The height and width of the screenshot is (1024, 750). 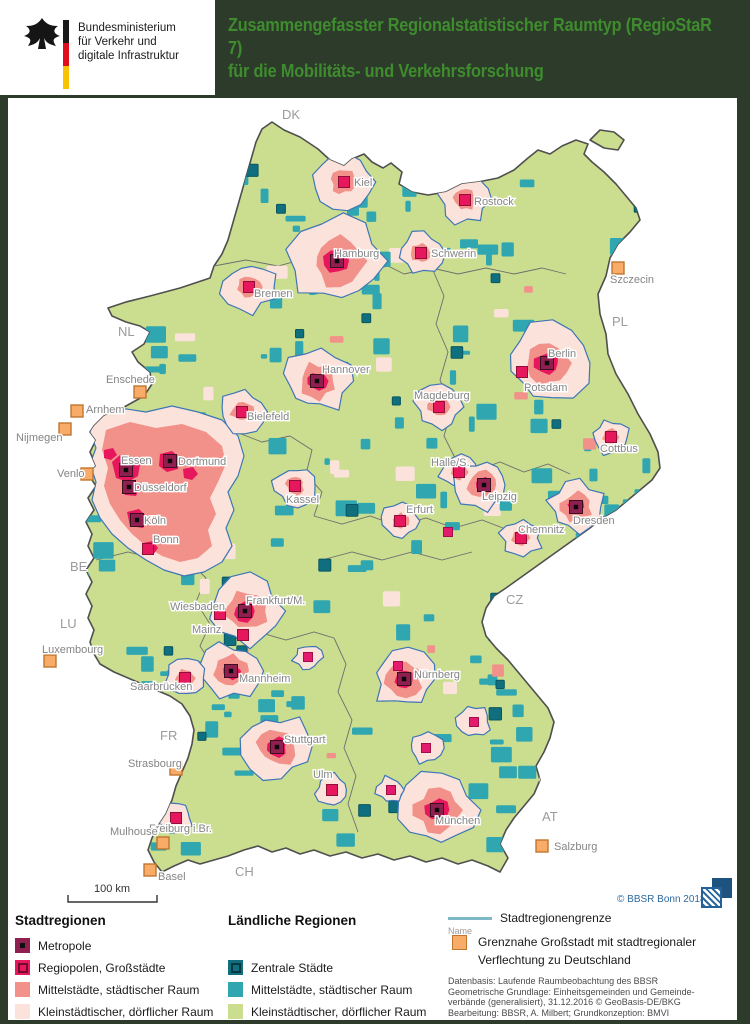 I want to click on legend-label: Regiopolen, Großstädte, so click(x=102, y=967).